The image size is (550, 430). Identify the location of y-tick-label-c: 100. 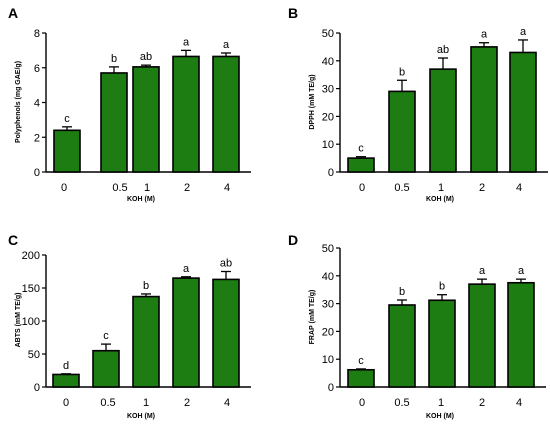
(31, 322).